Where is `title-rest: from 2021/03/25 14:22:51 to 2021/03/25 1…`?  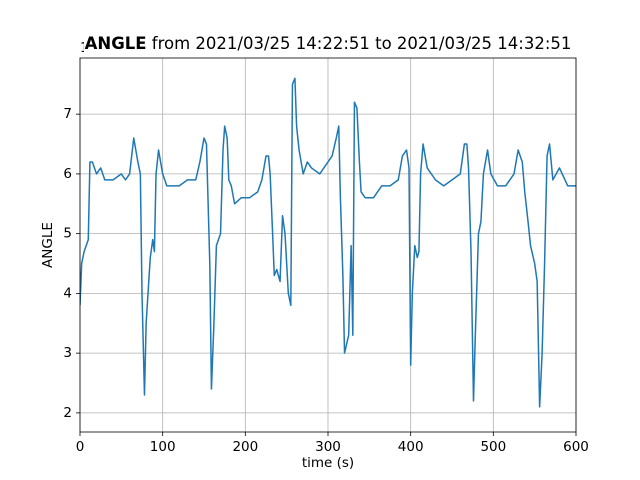 title-rest: from 2021/03/25 14:22:51 to 2021/03/25 1… is located at coordinates (362, 43).